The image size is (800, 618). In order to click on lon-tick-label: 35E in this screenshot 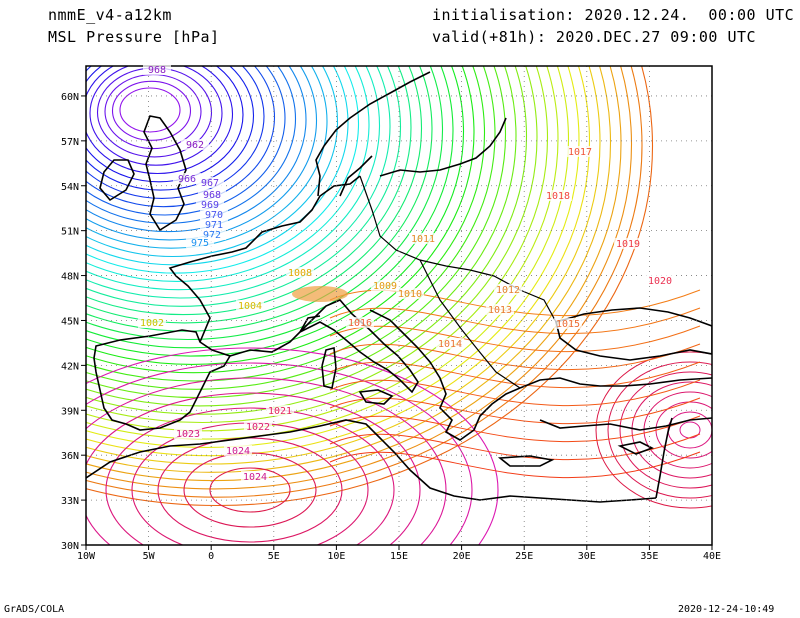, I will do `click(649, 556)`.